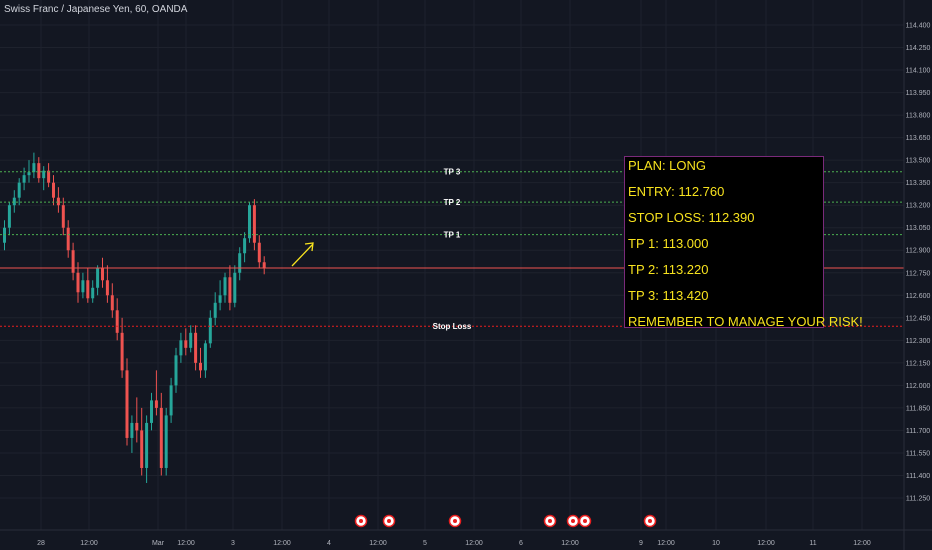 Image resolution: width=932 pixels, height=550 pixels. Describe the element at coordinates (918, 26) in the screenshot. I see `price-tick-label: 114.400` at that location.